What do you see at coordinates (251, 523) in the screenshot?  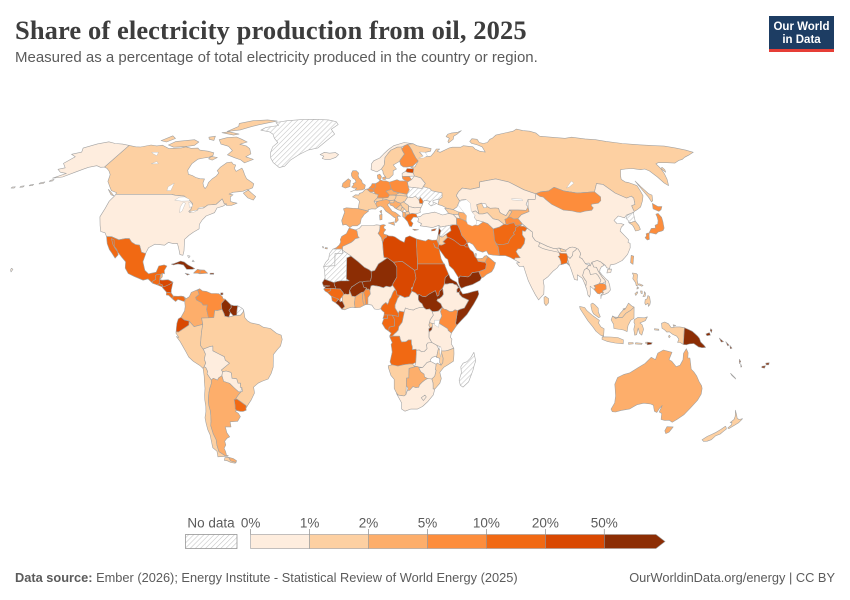 I see `svg-text: 0%` at bounding box center [251, 523].